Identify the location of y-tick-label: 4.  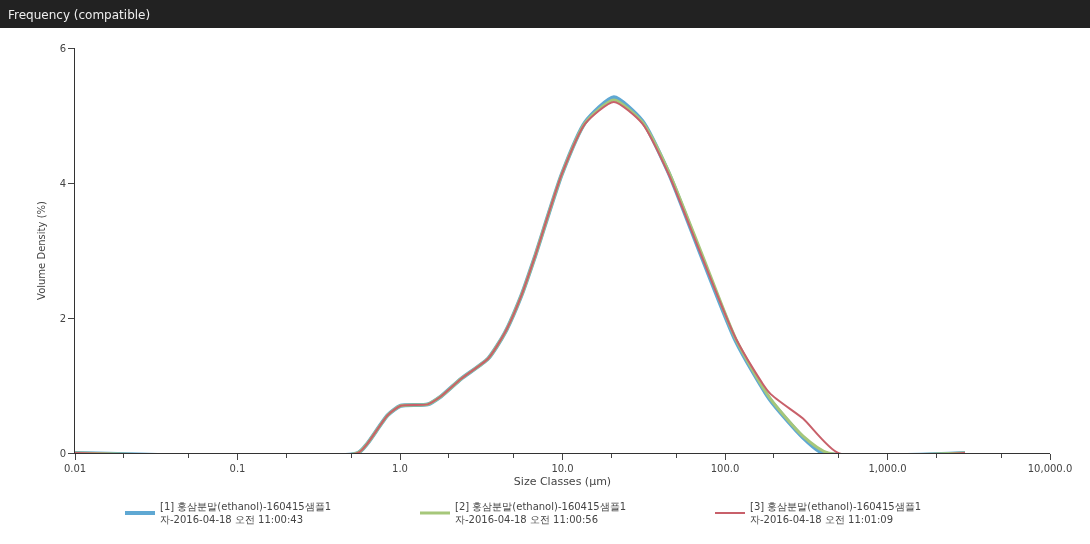
(62, 183).